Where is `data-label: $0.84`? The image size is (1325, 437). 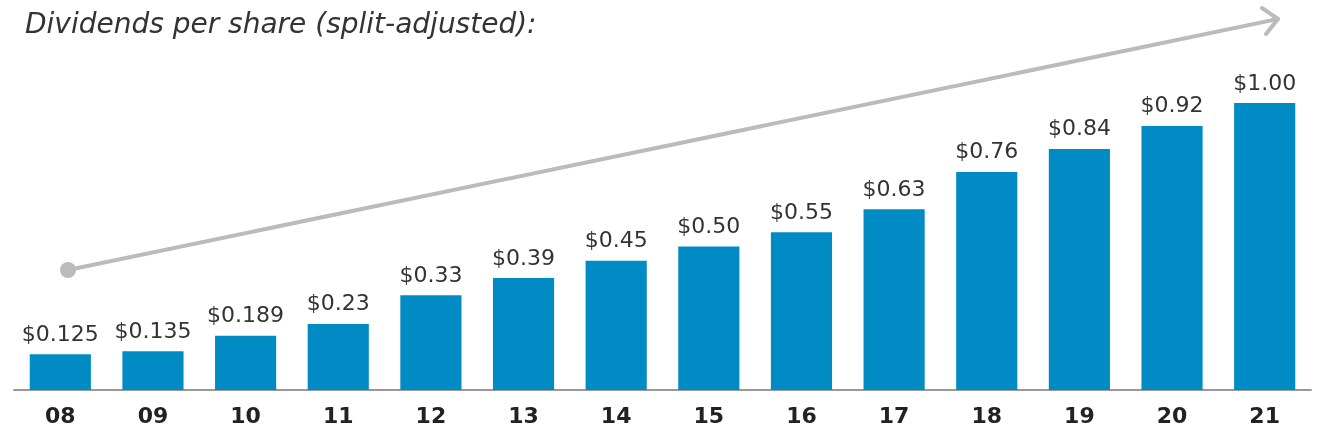 data-label: $0.84 is located at coordinates (1079, 128).